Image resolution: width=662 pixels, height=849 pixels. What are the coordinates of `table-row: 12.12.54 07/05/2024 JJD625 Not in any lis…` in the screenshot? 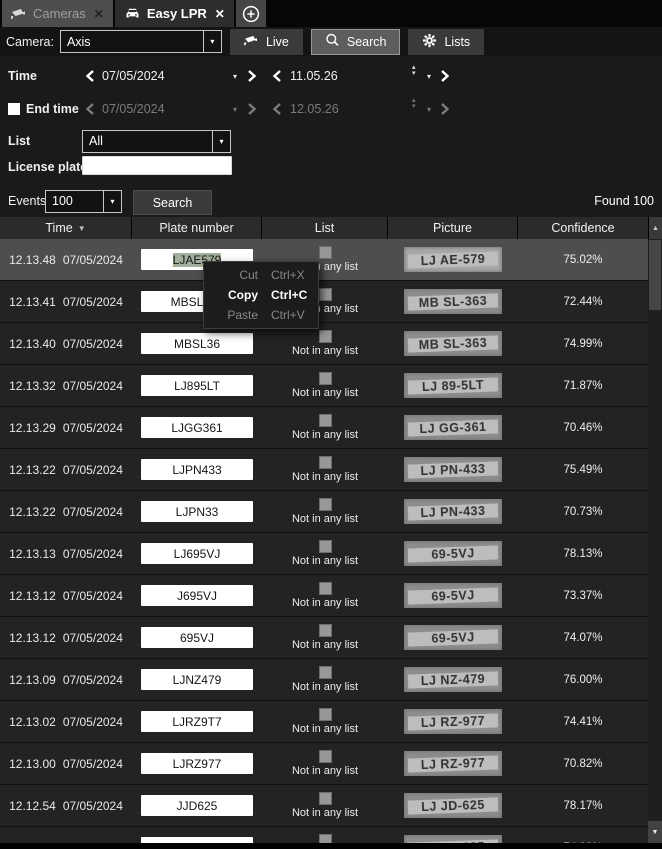 It's located at (324, 806).